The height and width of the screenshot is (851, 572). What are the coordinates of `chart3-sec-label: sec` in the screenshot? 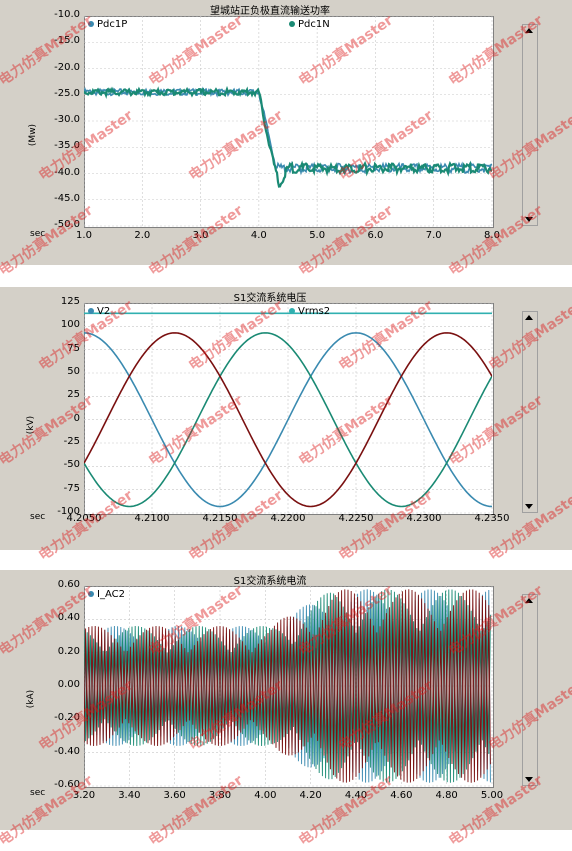 It's located at (38, 793).